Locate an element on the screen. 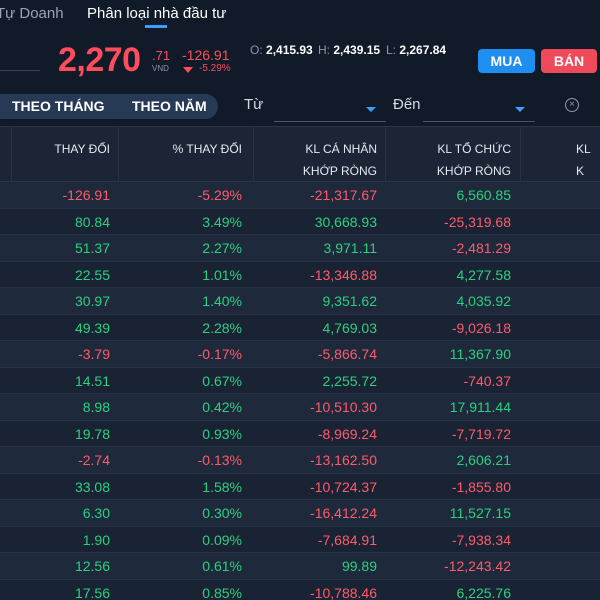 This screenshot has height=600, width=600. to-label: Đến is located at coordinates (407, 104).